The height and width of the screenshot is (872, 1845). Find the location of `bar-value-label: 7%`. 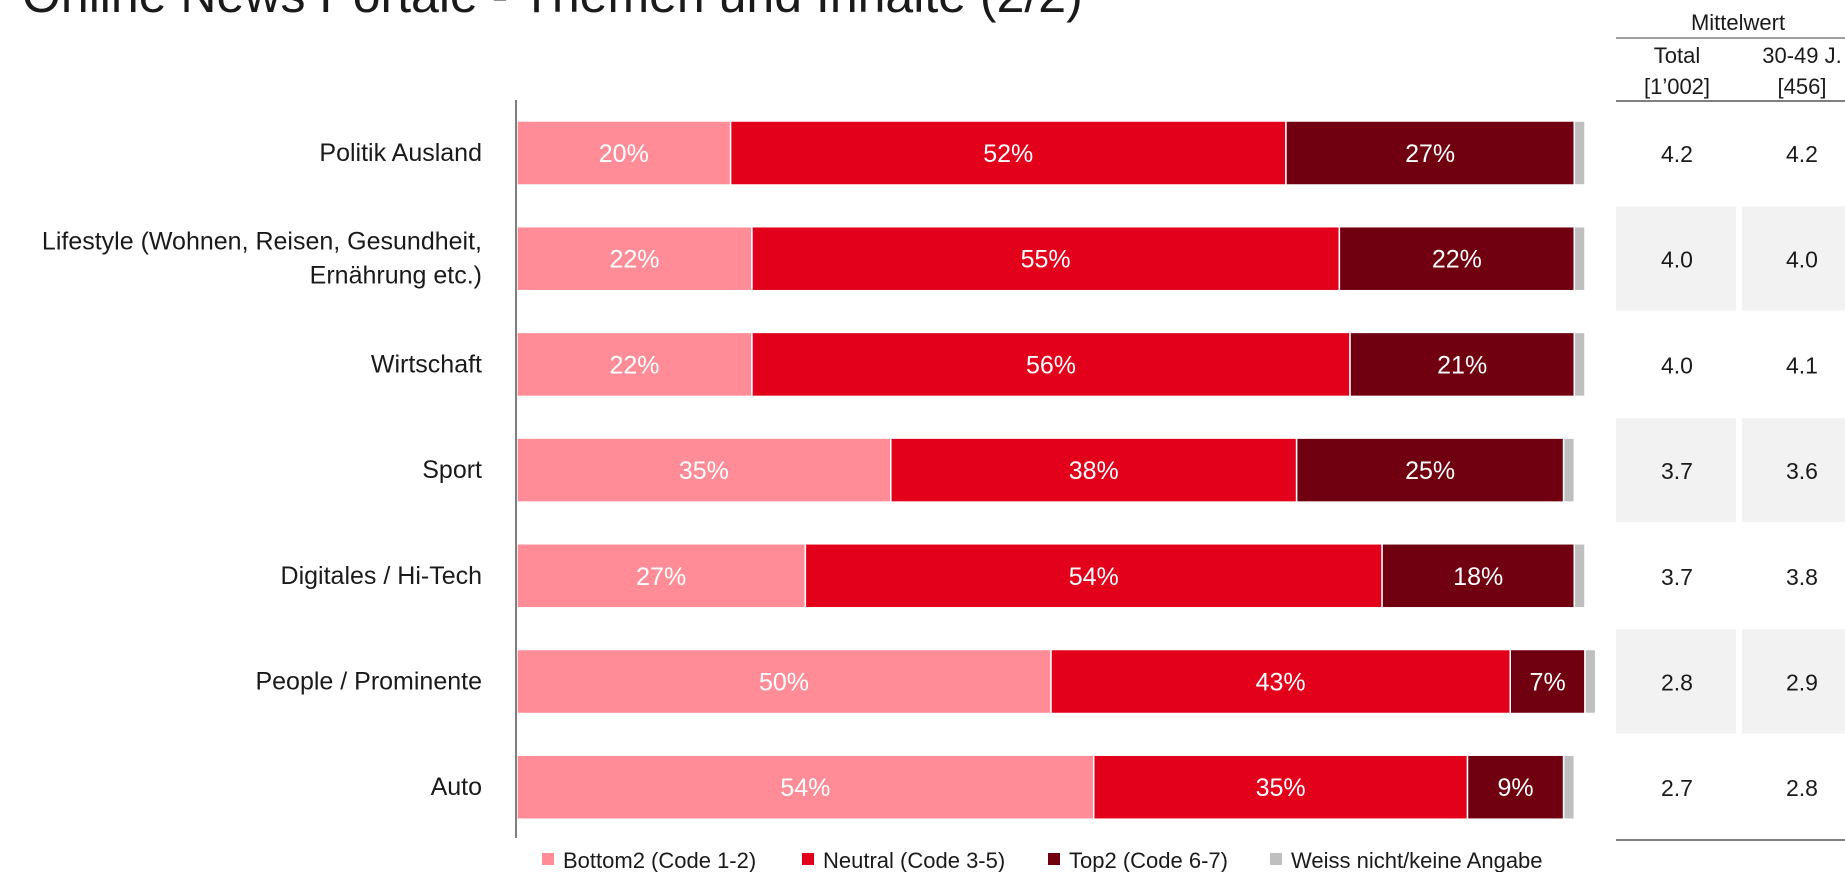

bar-value-label: 7% is located at coordinates (1548, 683).